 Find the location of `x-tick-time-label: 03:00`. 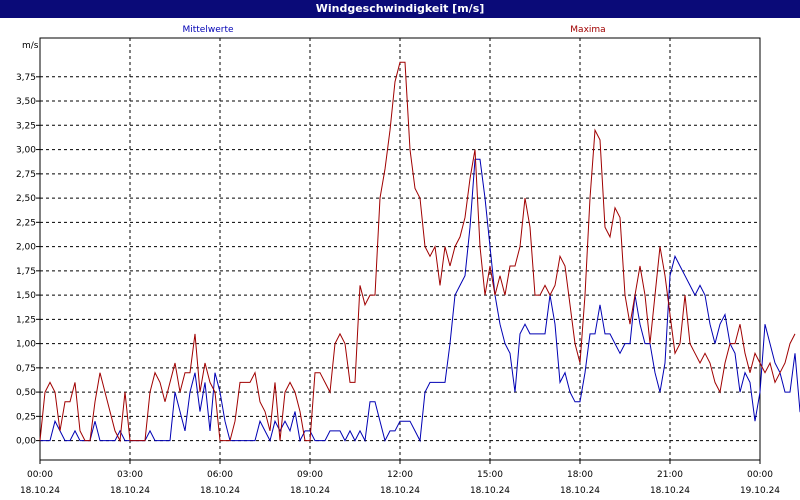

x-tick-time-label: 03:00 is located at coordinates (130, 475).